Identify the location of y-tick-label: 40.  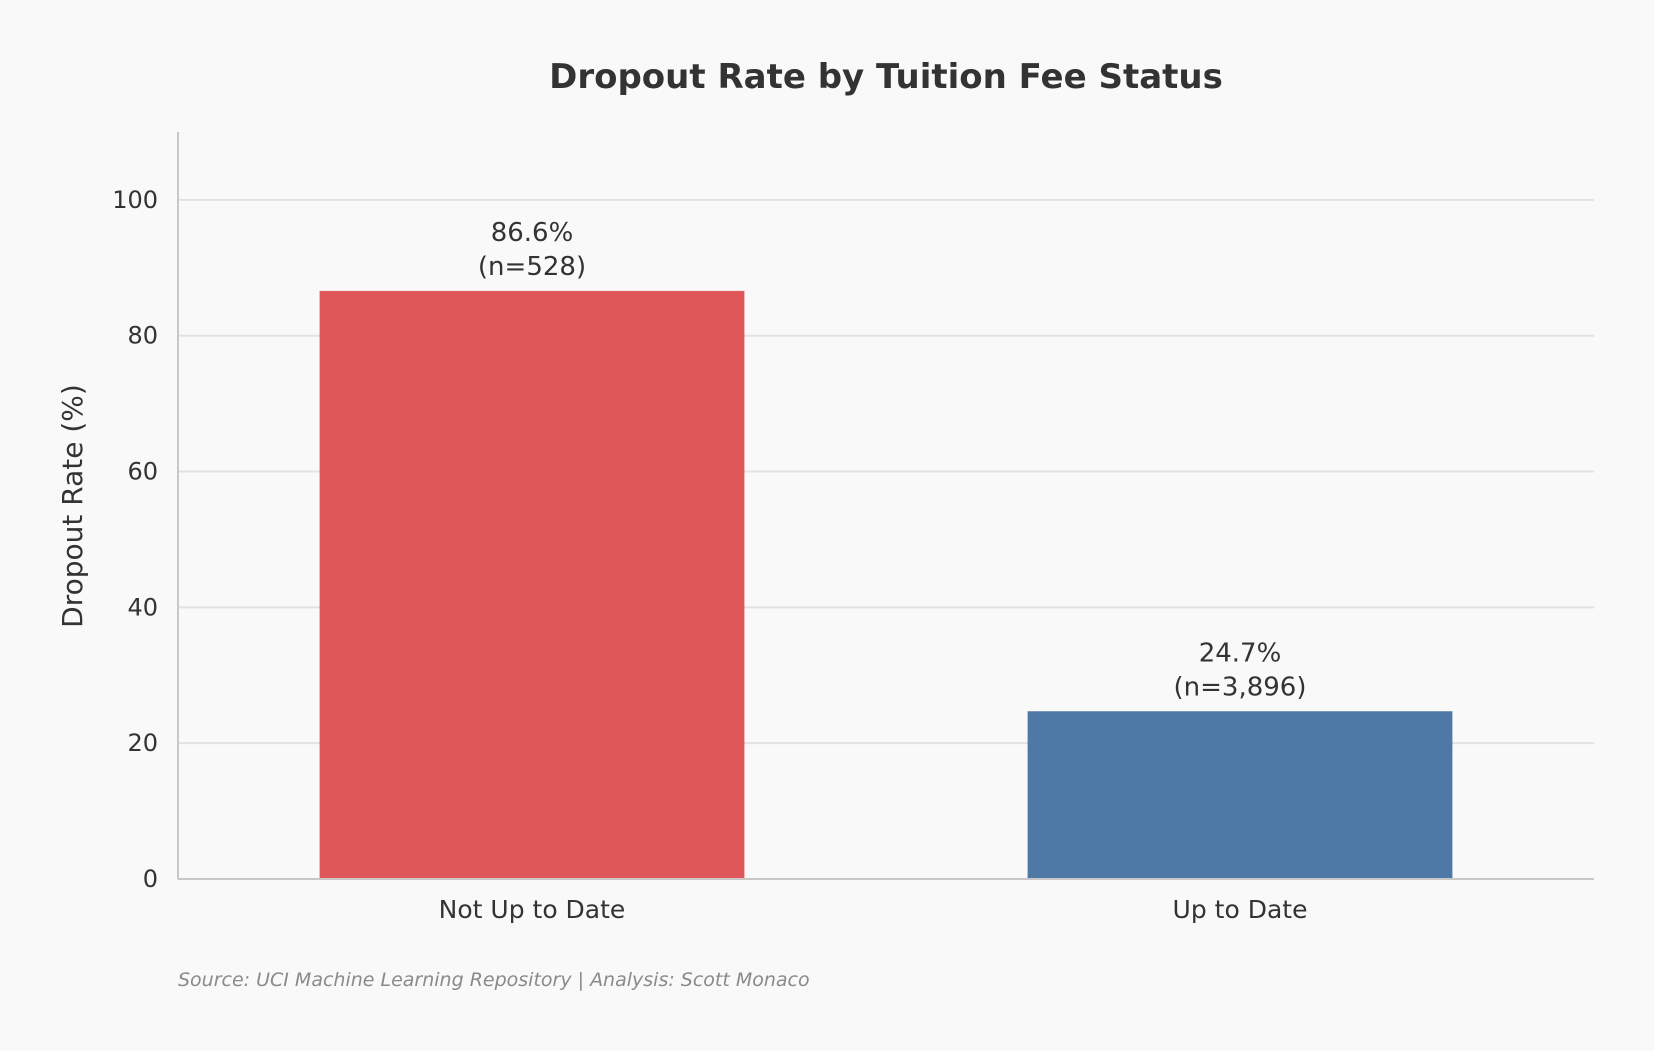
(142, 607).